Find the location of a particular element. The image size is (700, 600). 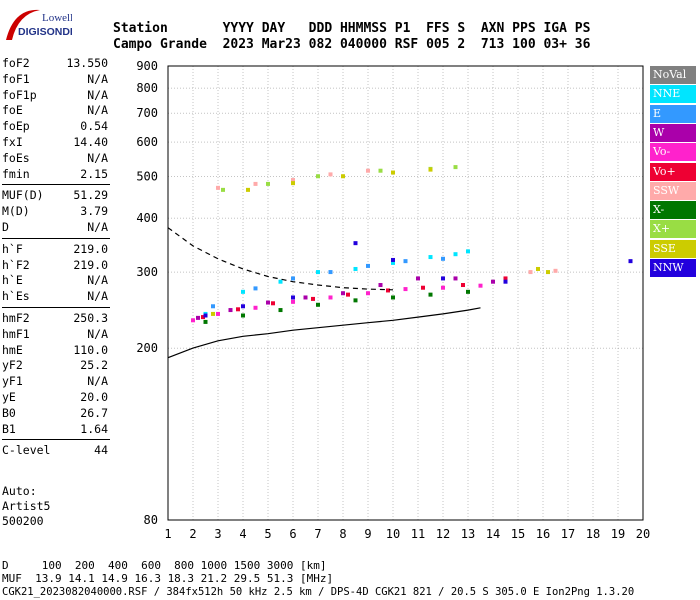

param-name: hmF1 is located at coordinates (16, 333).